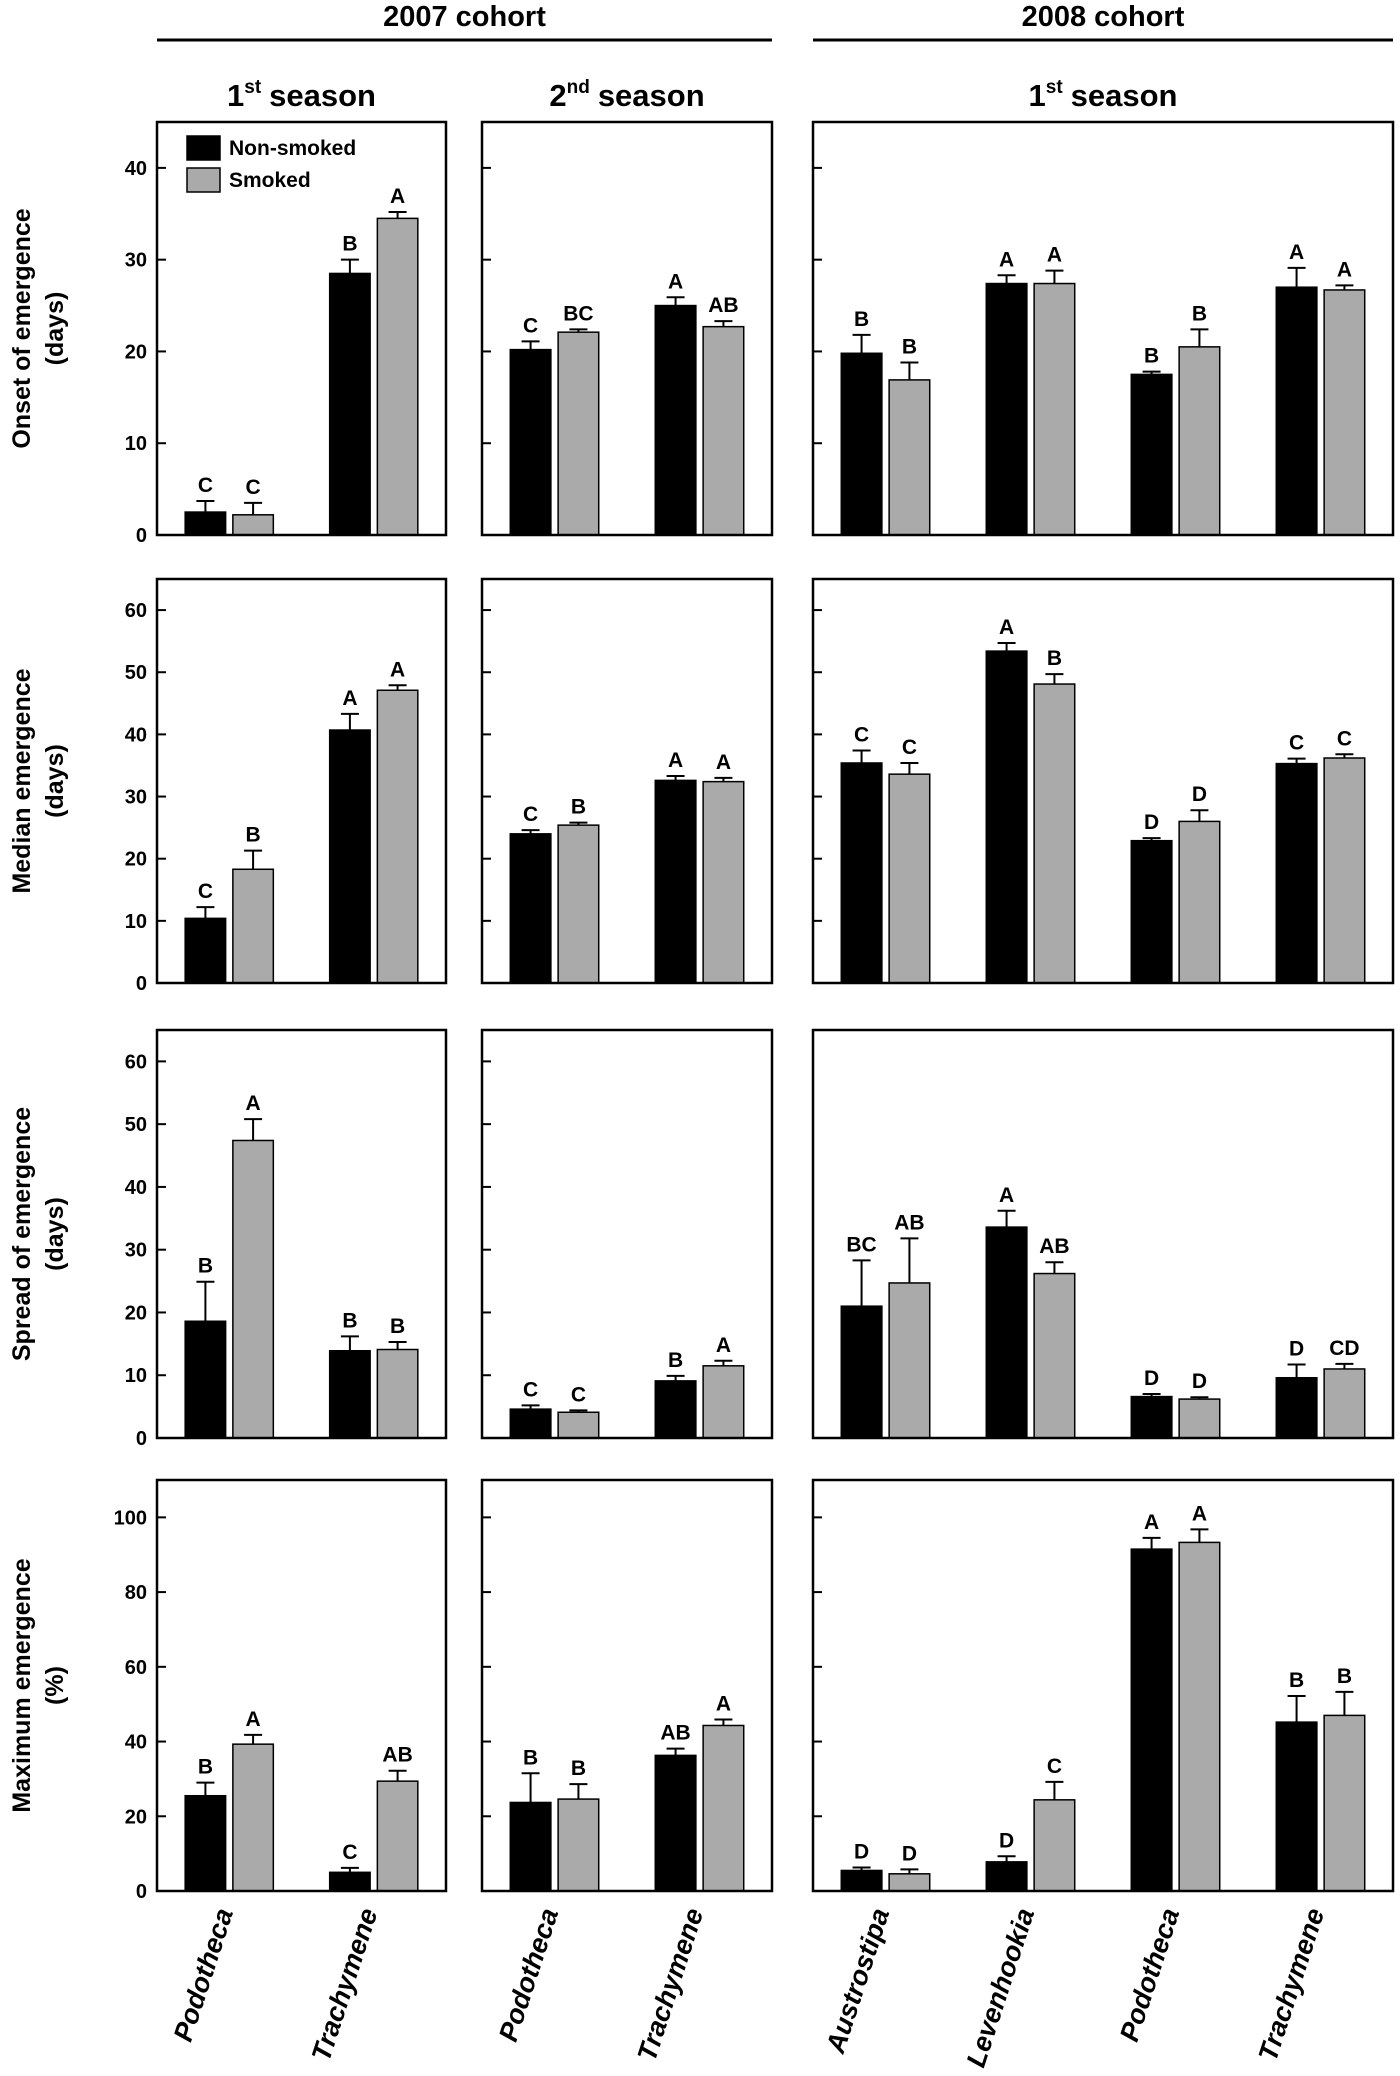 The image size is (1400, 2076). Describe the element at coordinates (270, 180) in the screenshot. I see `legend-label: Smoked` at that location.